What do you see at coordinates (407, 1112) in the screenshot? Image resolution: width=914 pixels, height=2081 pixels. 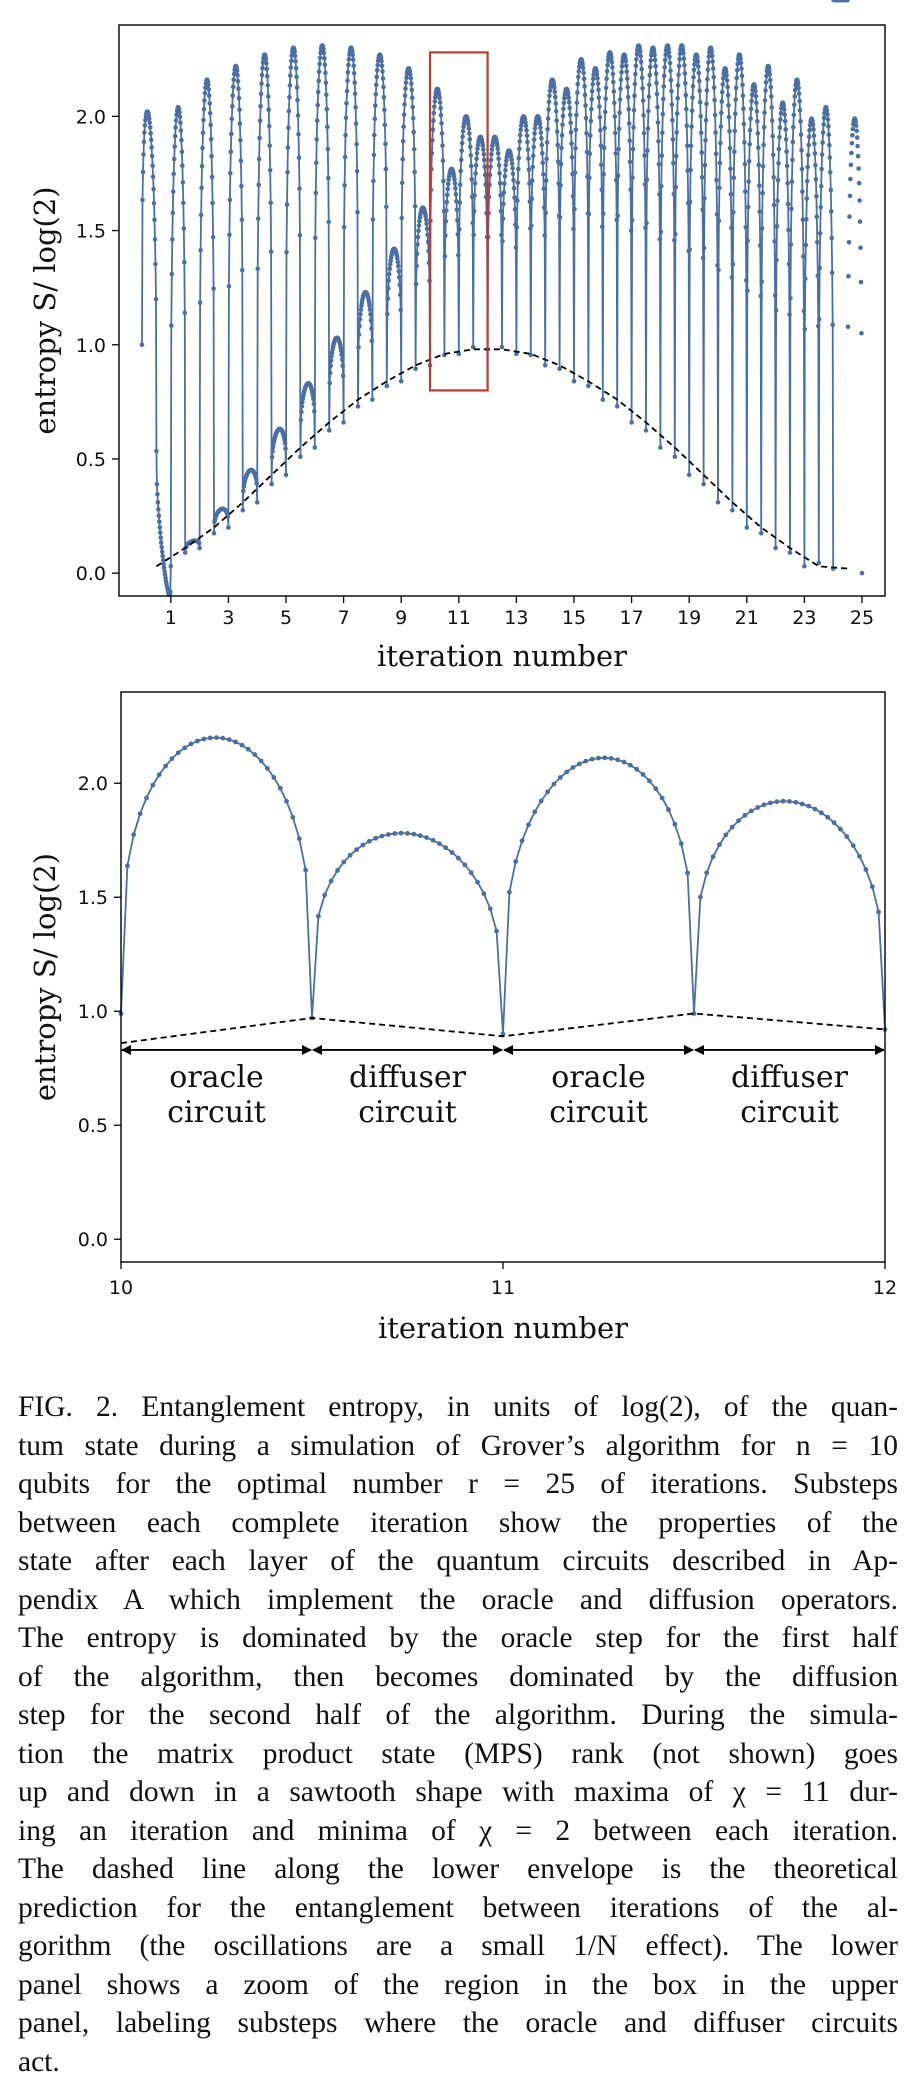 I see `annotation-line2: circuit` at bounding box center [407, 1112].